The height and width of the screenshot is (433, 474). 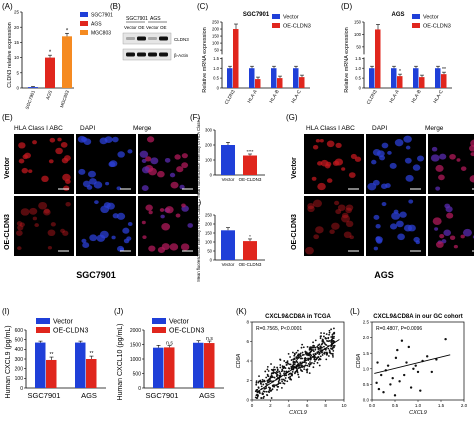 What do you see at coordinates (247, 322) in the screenshot?
I see `panel-k-y-tick-label: 8` at bounding box center [247, 322].